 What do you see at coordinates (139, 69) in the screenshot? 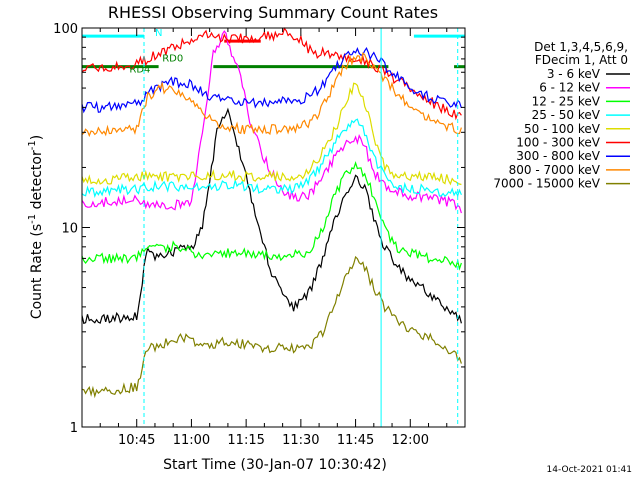
I see `annotation-rd4: RD4` at bounding box center [139, 69].